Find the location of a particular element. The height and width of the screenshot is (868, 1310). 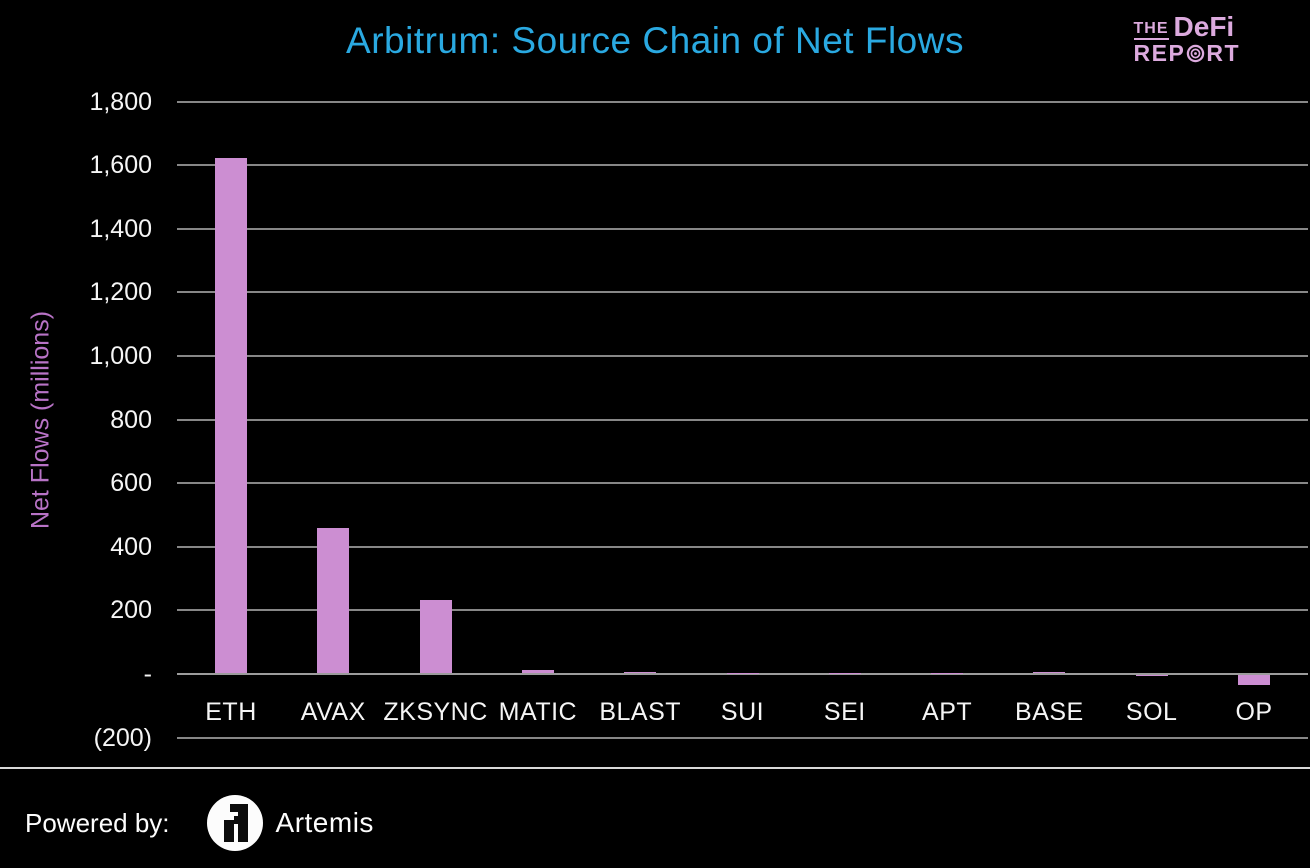

x-axis-label-sol: SOL is located at coordinates (1151, 712).